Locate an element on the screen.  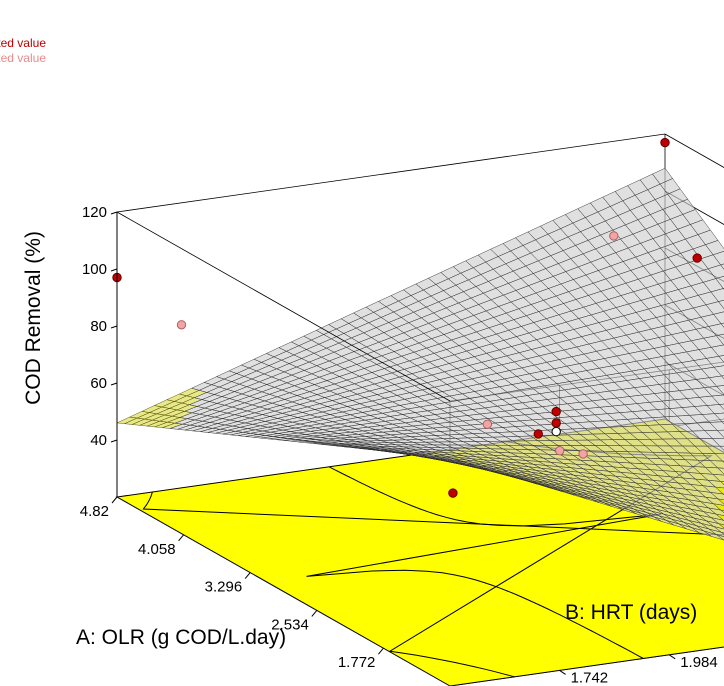
x-axis-title: A: OLR (g COD/L.day) is located at coordinates (181, 637).